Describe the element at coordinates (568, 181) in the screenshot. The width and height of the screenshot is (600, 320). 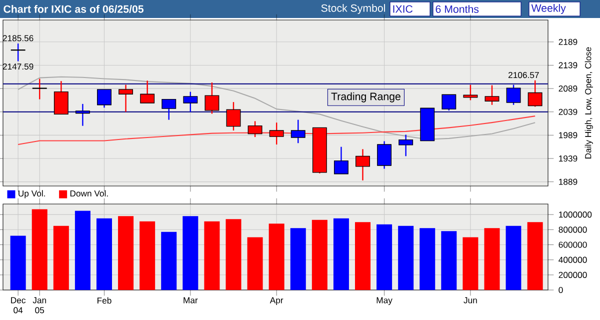
I see `y-tick-label: 1889` at that location.